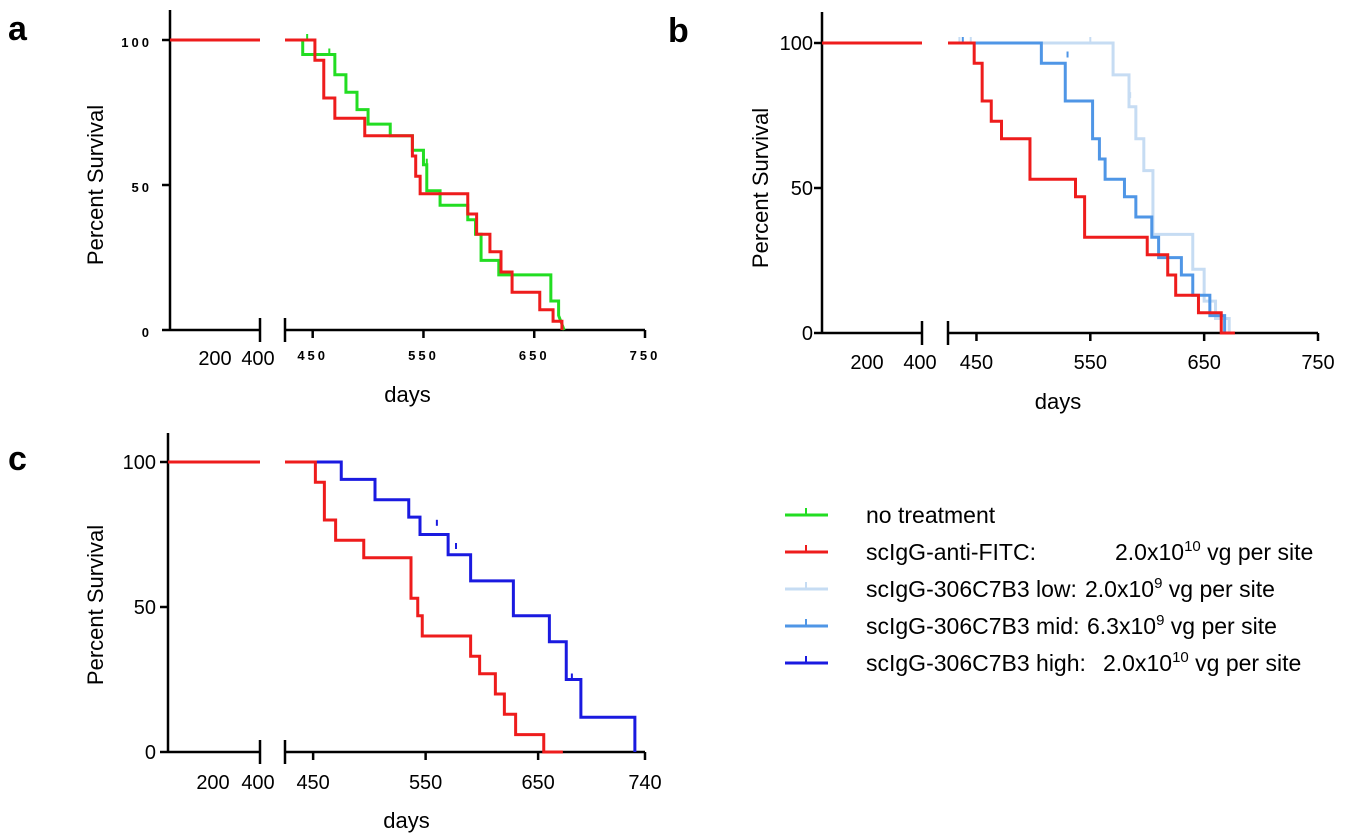 The height and width of the screenshot is (840, 1350). I want to click on legend-label: scIgG-306C7B3 low:, so click(971, 589).